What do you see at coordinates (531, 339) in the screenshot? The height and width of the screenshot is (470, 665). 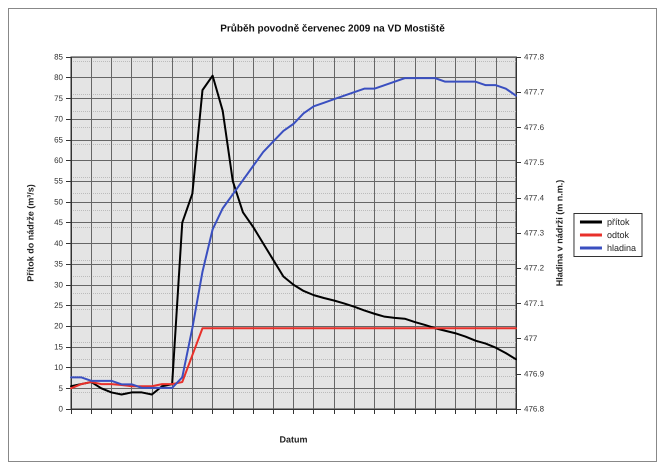 I see `y2-tick-label: 477` at bounding box center [531, 339].